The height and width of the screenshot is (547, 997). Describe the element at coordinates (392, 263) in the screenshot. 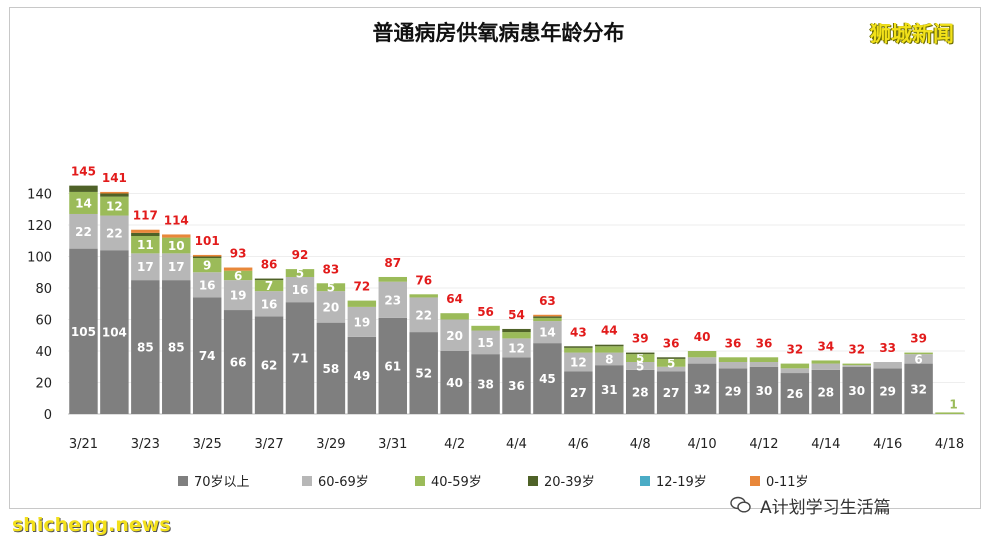

I see `bar-total-label: 87` at that location.